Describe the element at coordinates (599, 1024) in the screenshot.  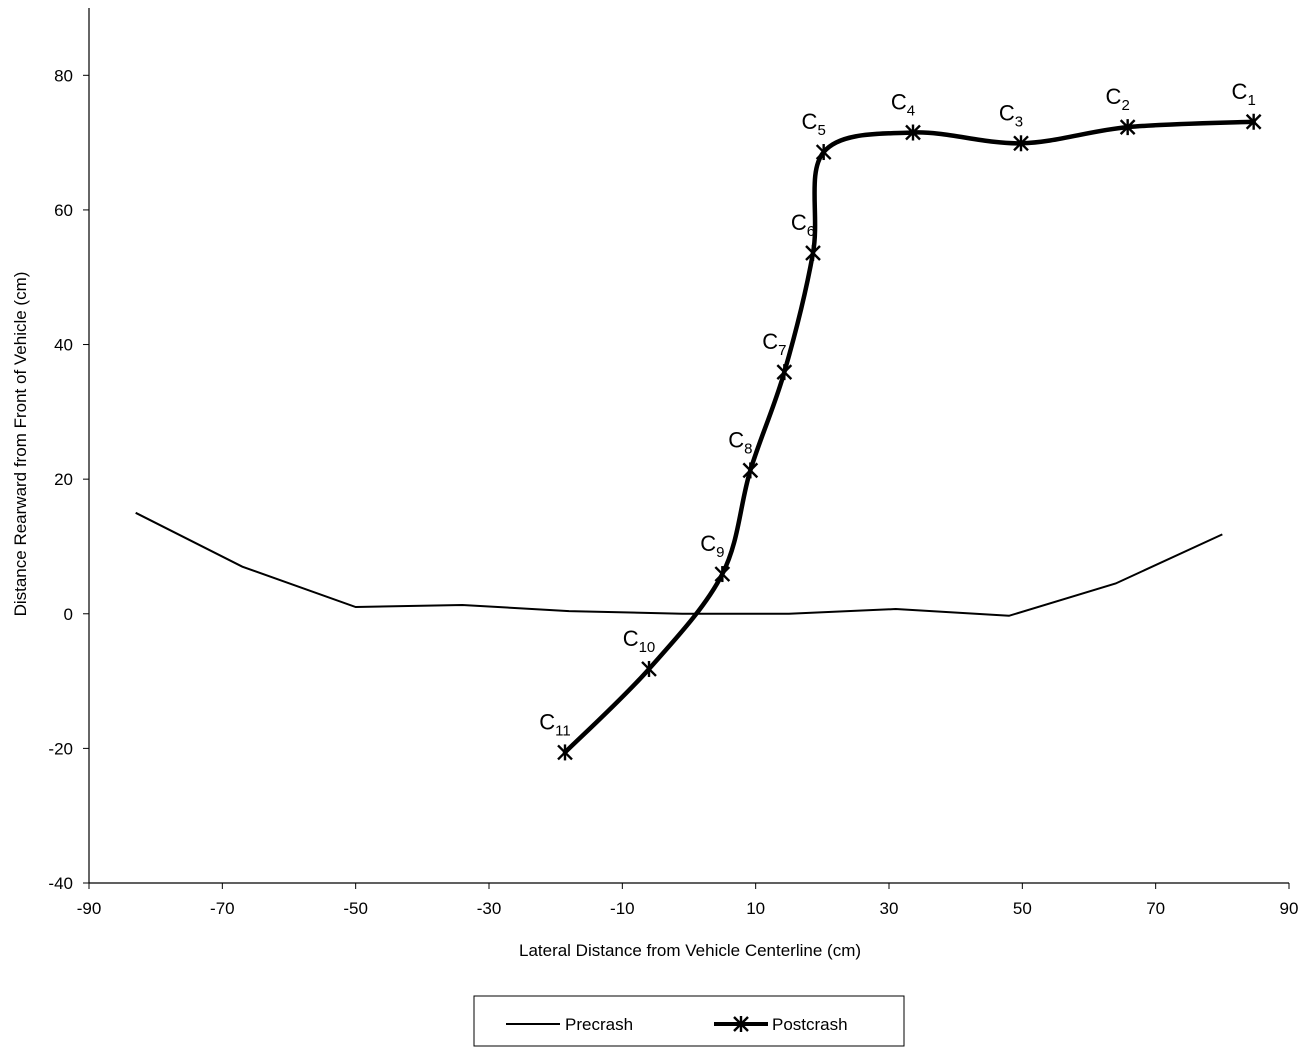
I see `legend-precrash-label: Precrash` at that location.